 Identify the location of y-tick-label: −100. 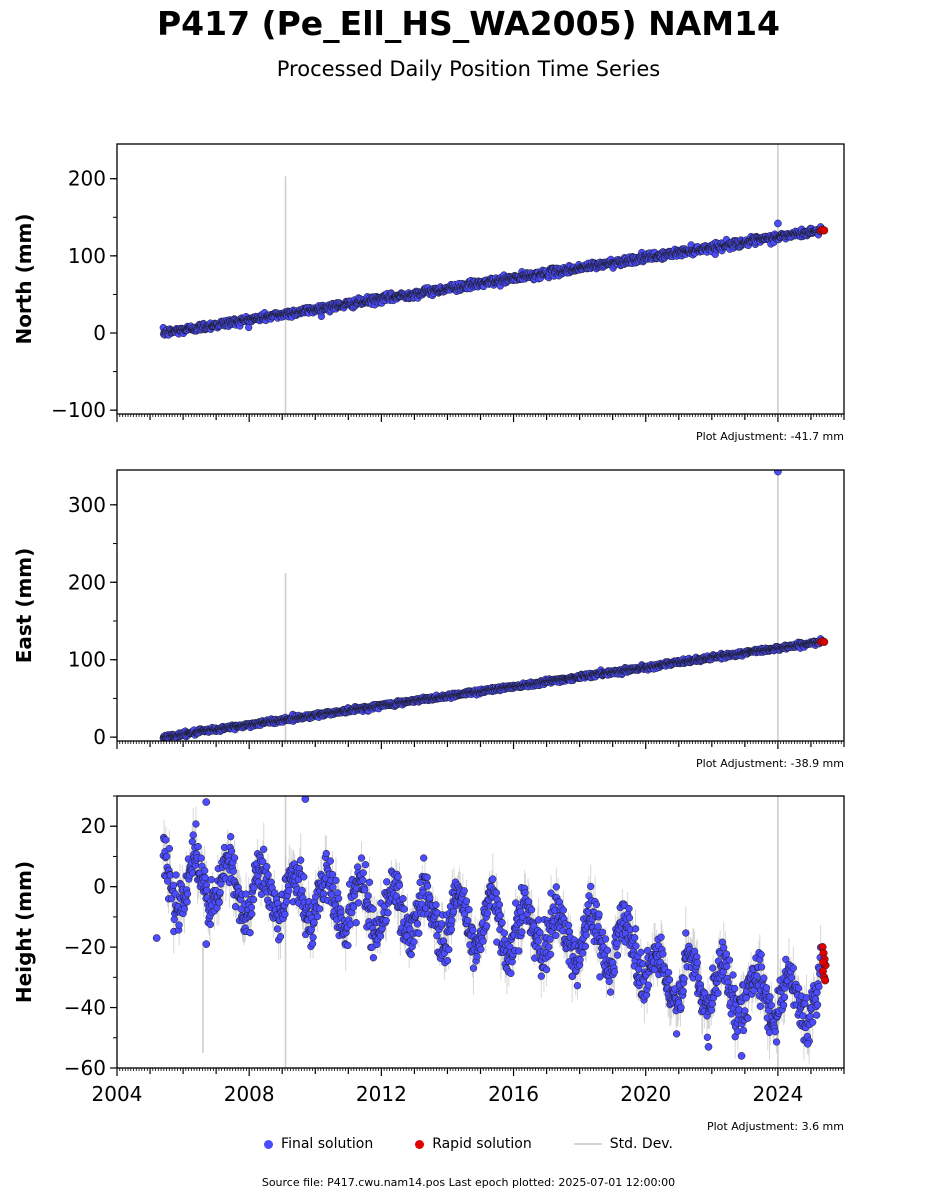
(78, 410).